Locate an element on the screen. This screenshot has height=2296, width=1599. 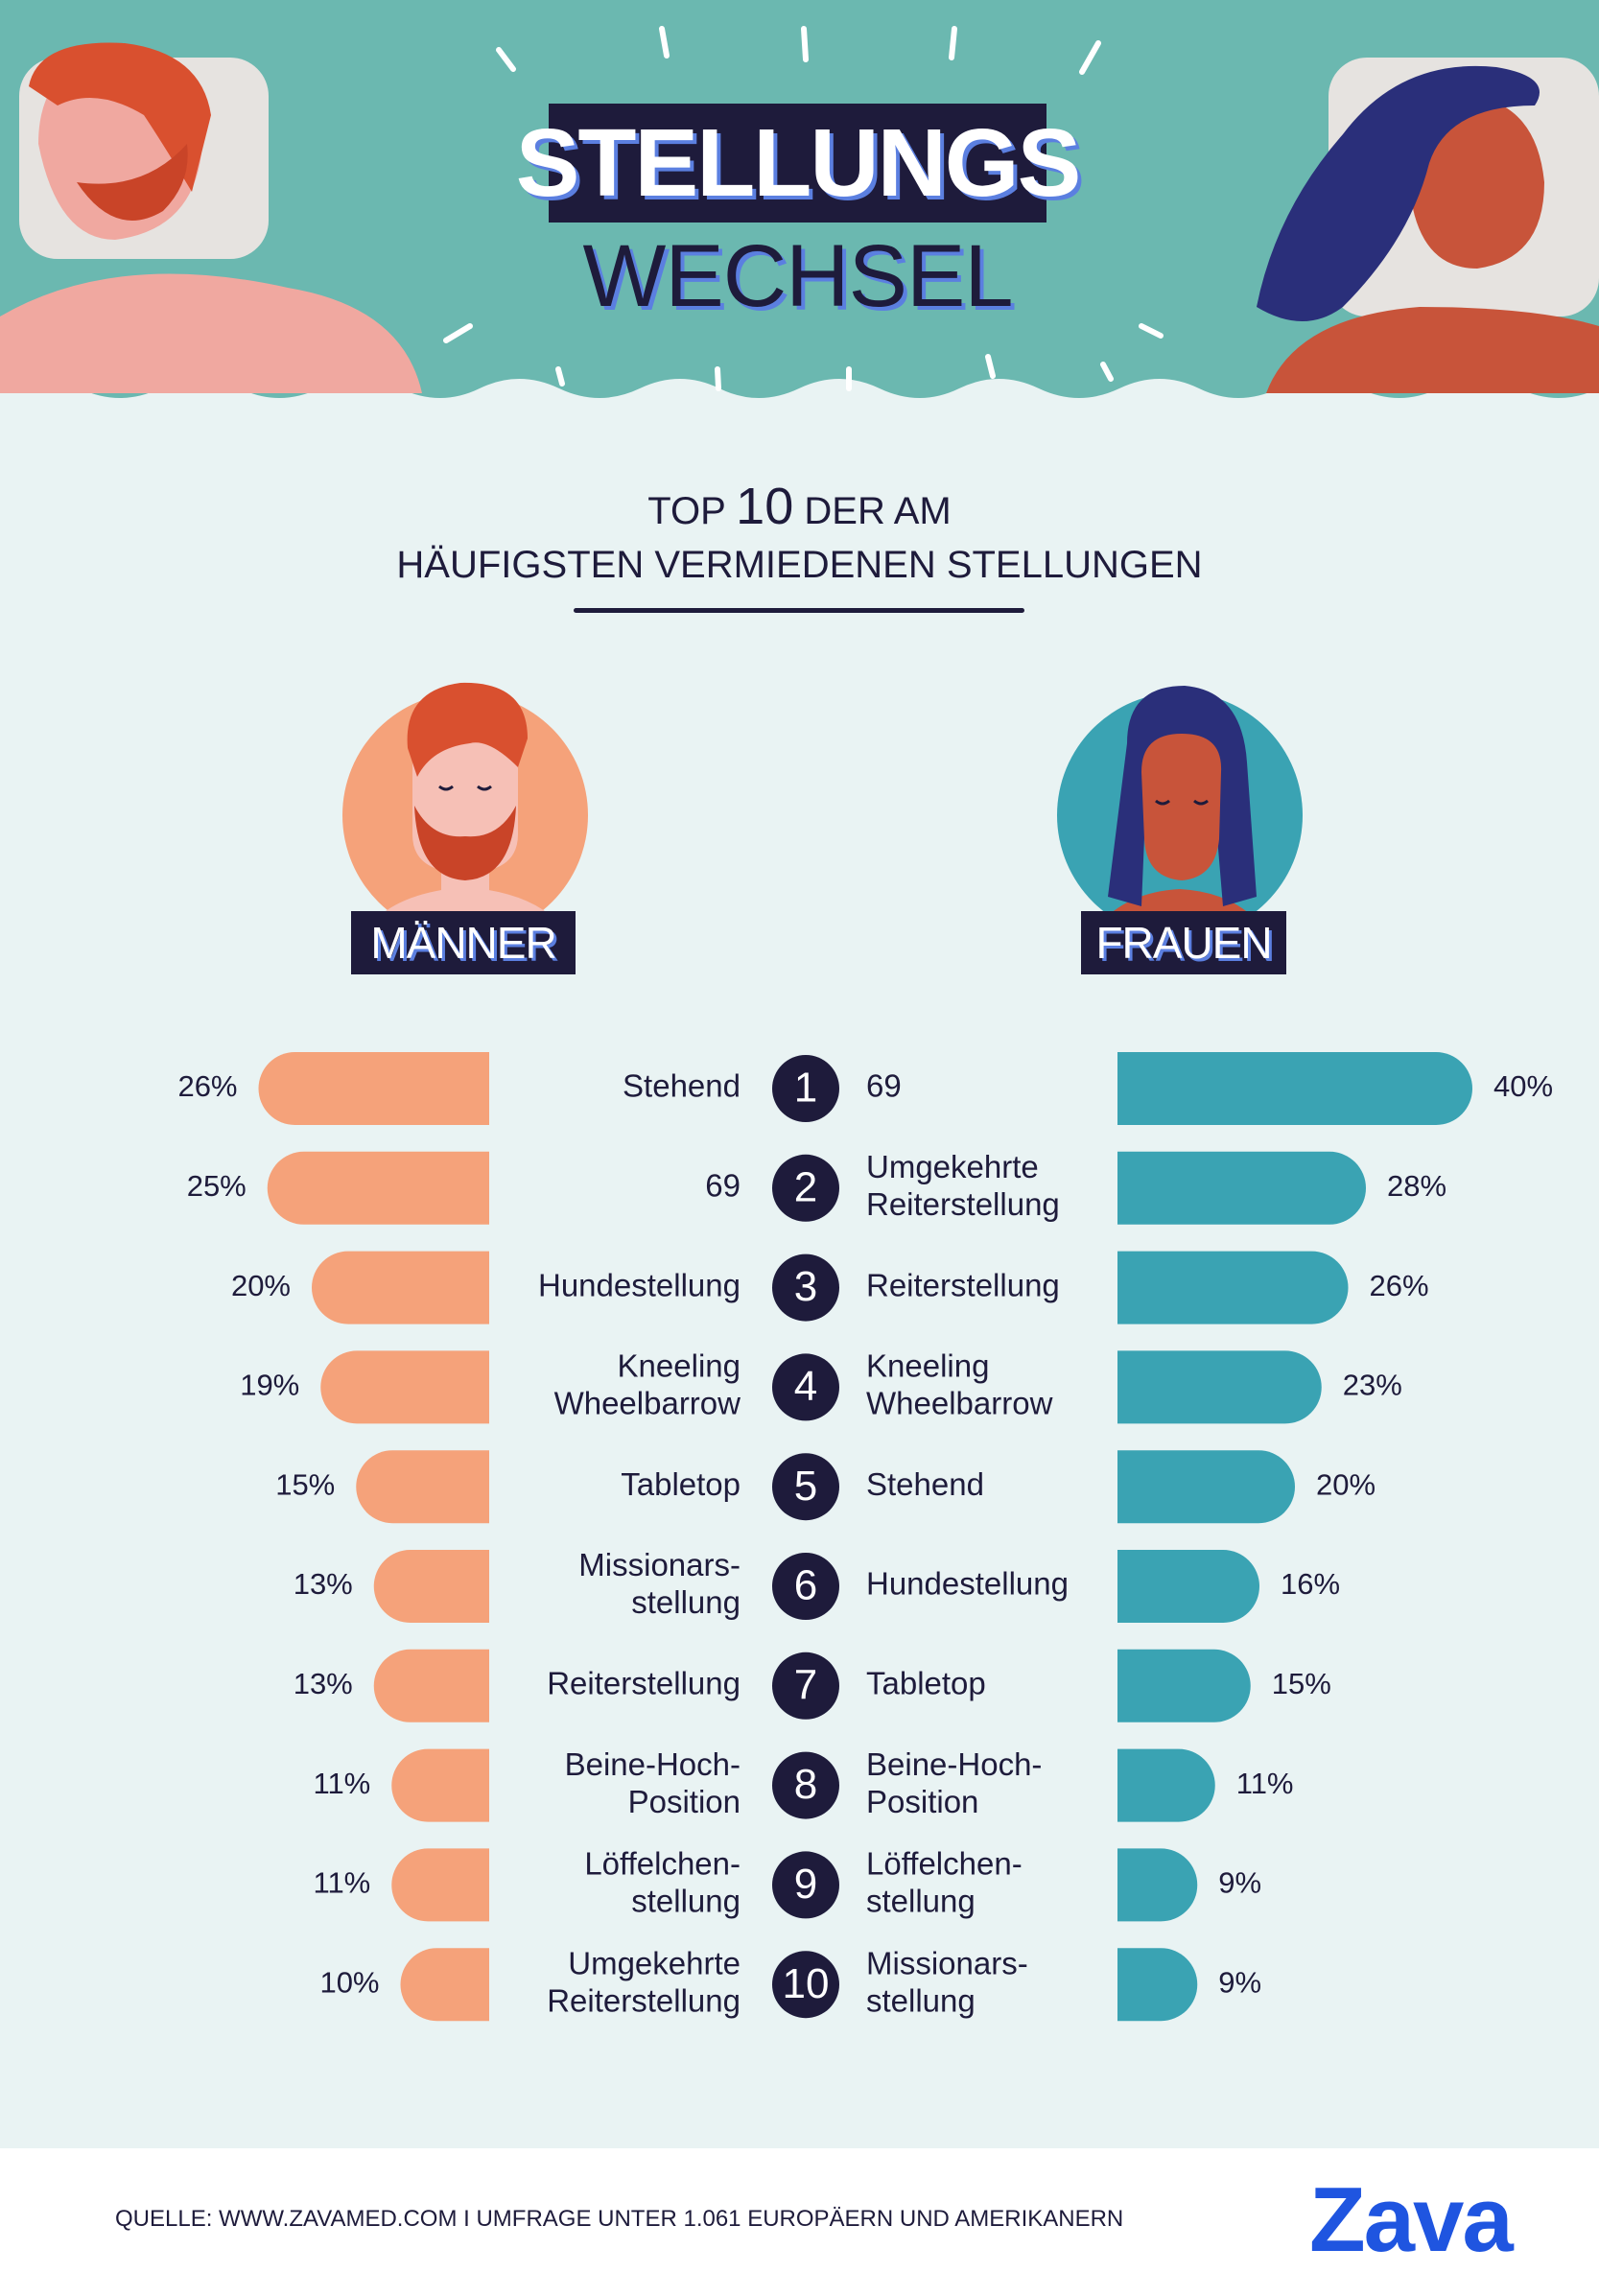
men-label: MÄNNER is located at coordinates (463, 942).